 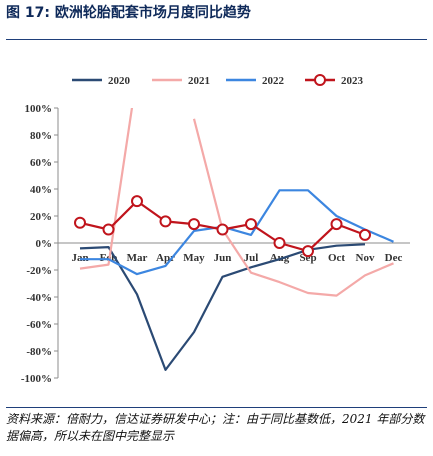 What do you see at coordinates (119, 81) in the screenshot?
I see `legend-label-2020: 2020` at bounding box center [119, 81].